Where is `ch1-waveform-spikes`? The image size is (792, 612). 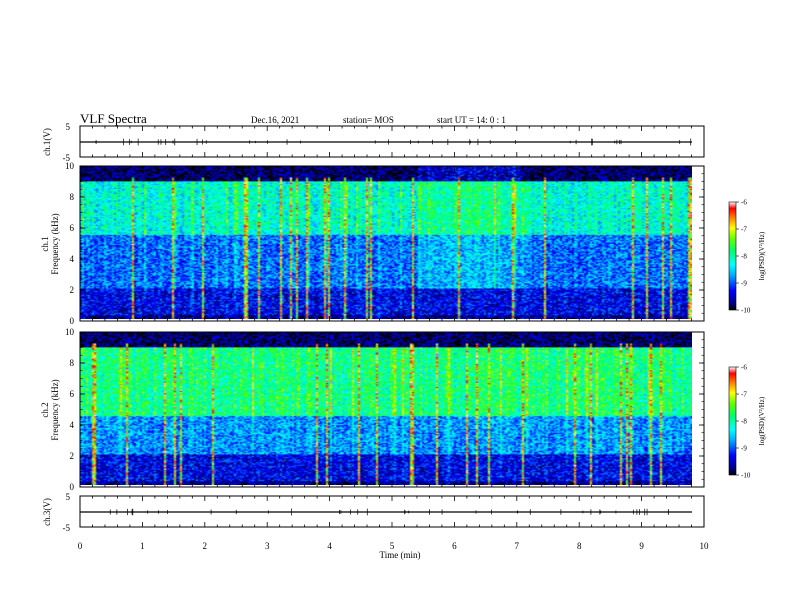
ch1-waveform-spikes is located at coordinates (393, 142).